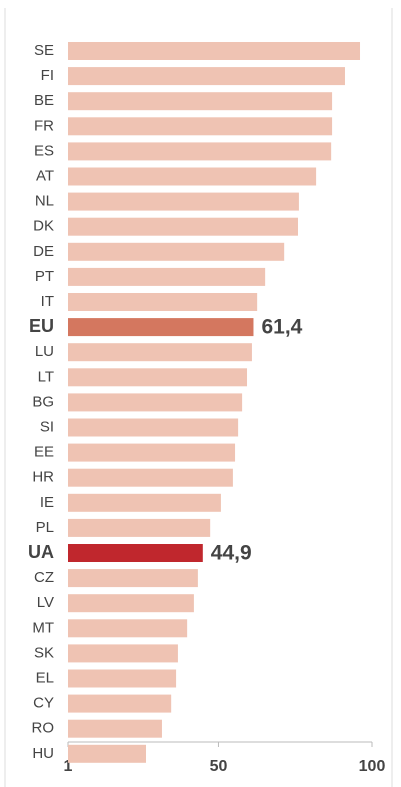 The image size is (401, 787). Describe the element at coordinates (41, 326) in the screenshot. I see `y-tick-label: EU` at that location.